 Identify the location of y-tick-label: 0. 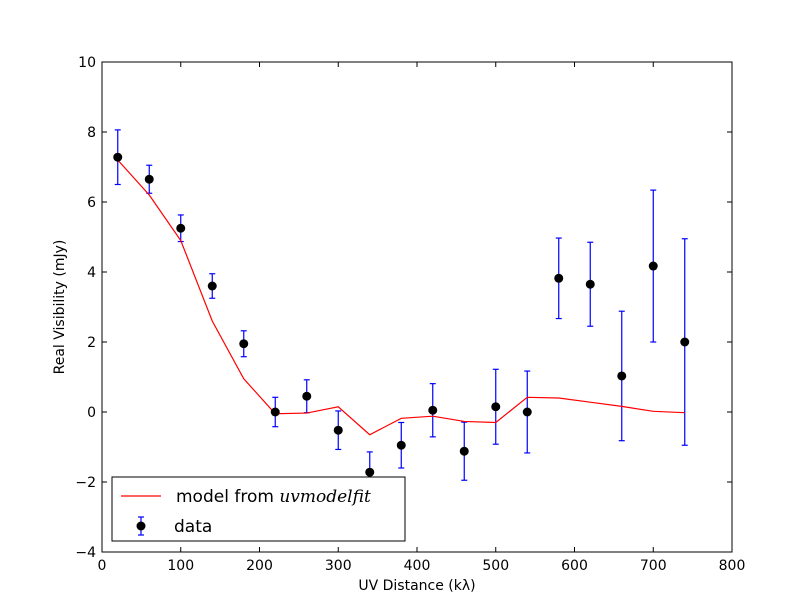
(91, 413).